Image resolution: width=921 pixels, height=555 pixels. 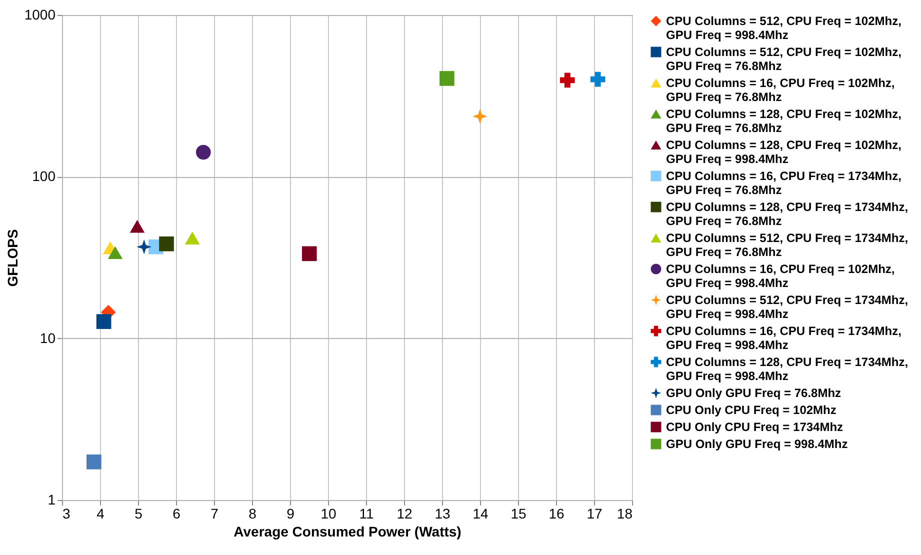 What do you see at coordinates (787, 214) in the screenshot?
I see `legend-label: CPU Columns = 128, CPU Freq = 1734Mhz, GPU Freq = 76.8Mhz` at bounding box center [787, 214].